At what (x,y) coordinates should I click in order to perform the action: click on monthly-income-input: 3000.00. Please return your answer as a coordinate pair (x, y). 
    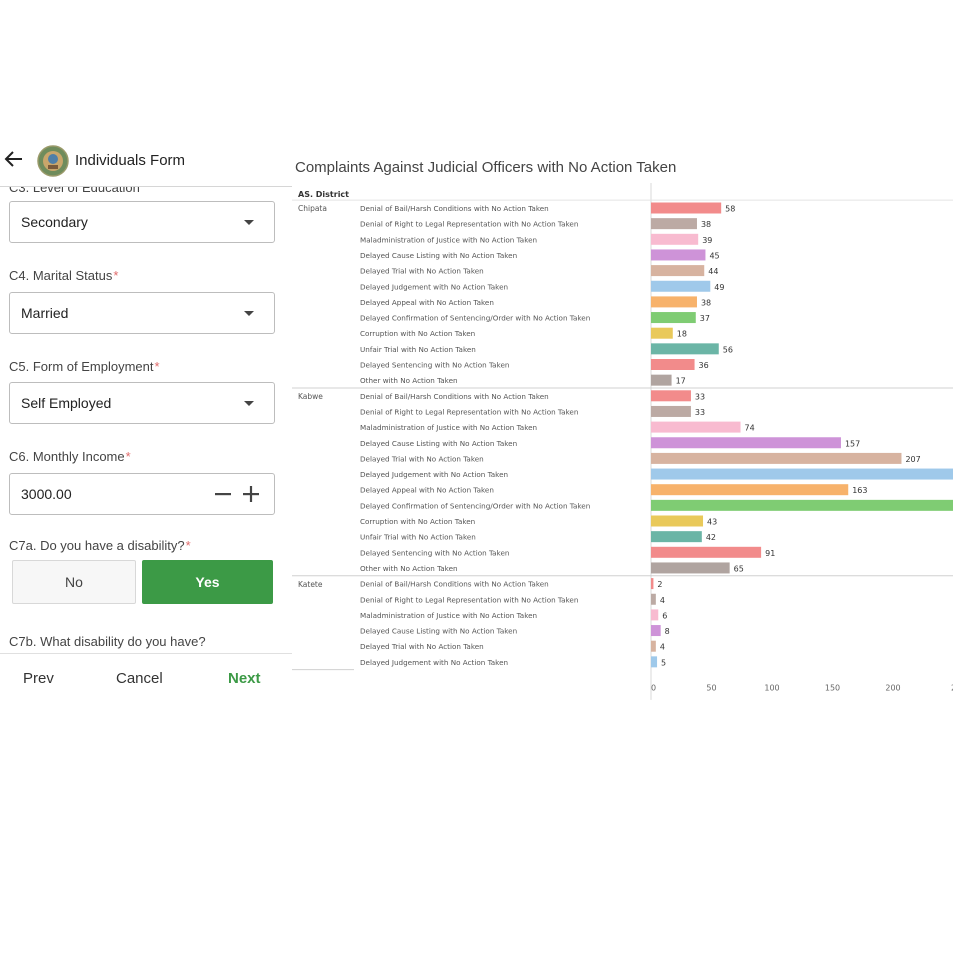
    Looking at the image, I should click on (142, 494).